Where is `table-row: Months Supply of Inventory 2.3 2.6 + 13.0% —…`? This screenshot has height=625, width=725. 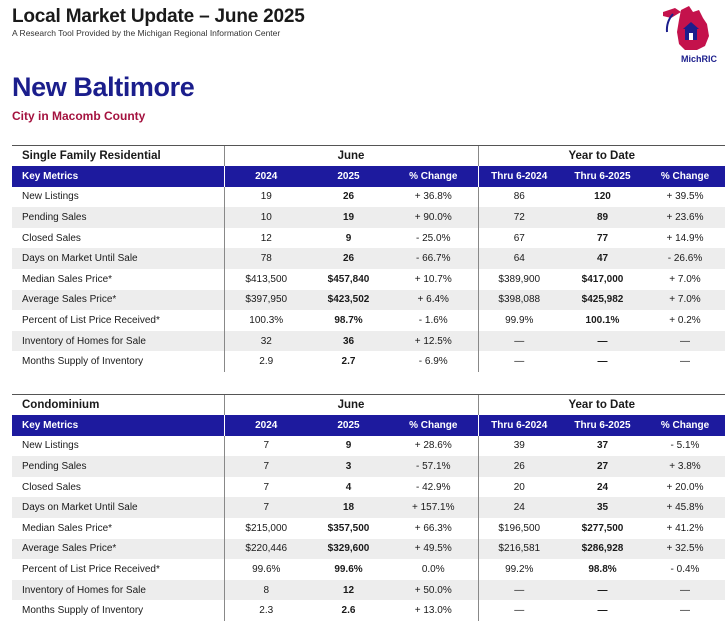 table-row: Months Supply of Inventory 2.3 2.6 + 13.0% —… is located at coordinates (368, 611).